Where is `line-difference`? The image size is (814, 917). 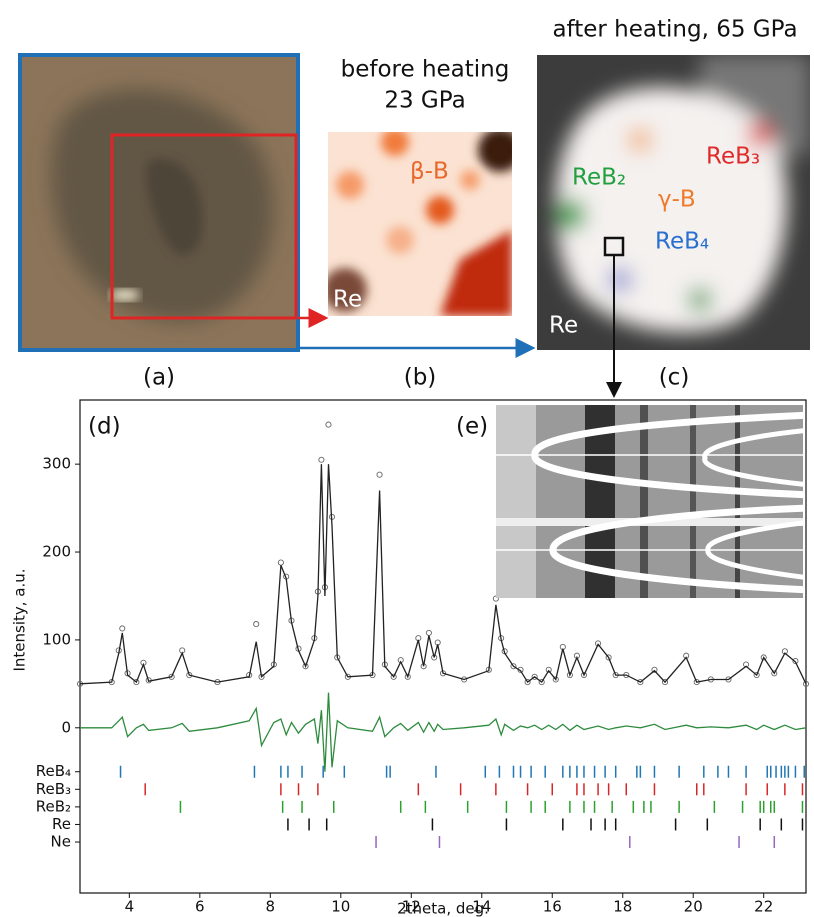
line-difference is located at coordinates (443, 732).